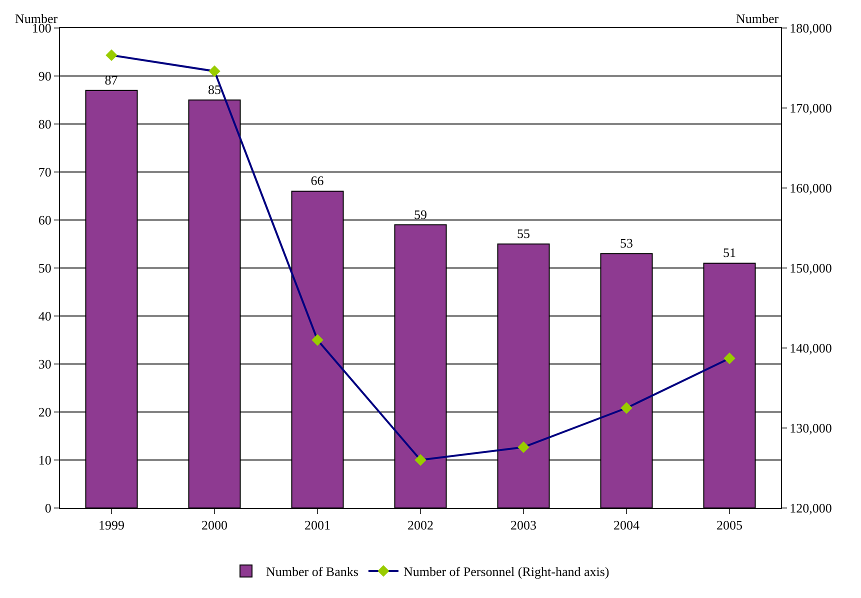 This screenshot has height=598, width=861. Describe the element at coordinates (729, 525) in the screenshot. I see `x-tick-label: 2005` at that location.